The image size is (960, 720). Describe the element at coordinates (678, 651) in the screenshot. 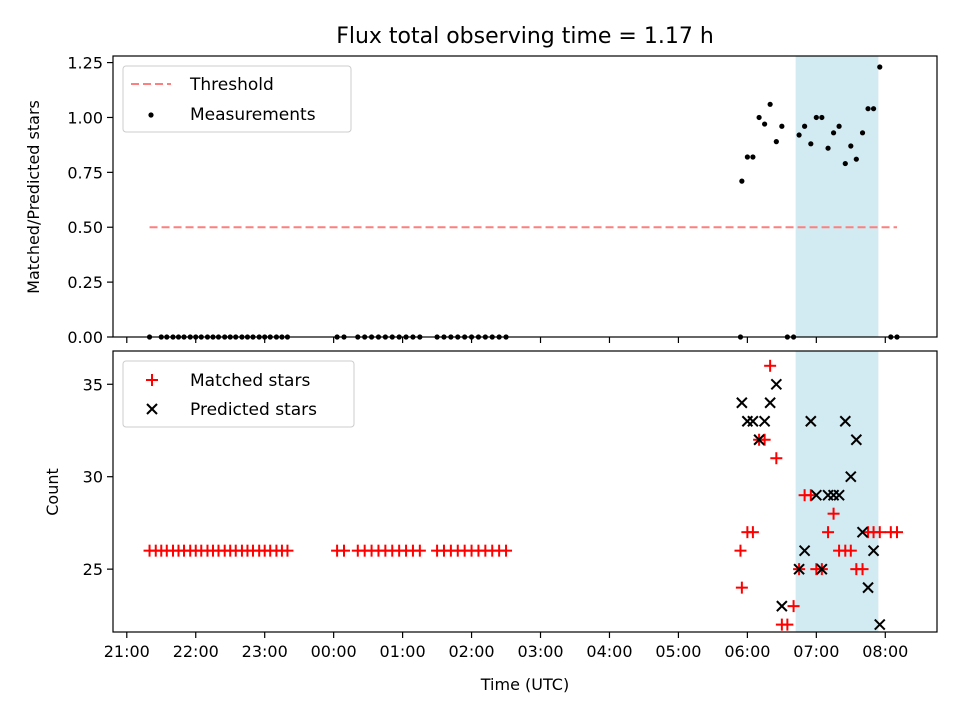

I see `x-tick-label: 05:00` at that location.